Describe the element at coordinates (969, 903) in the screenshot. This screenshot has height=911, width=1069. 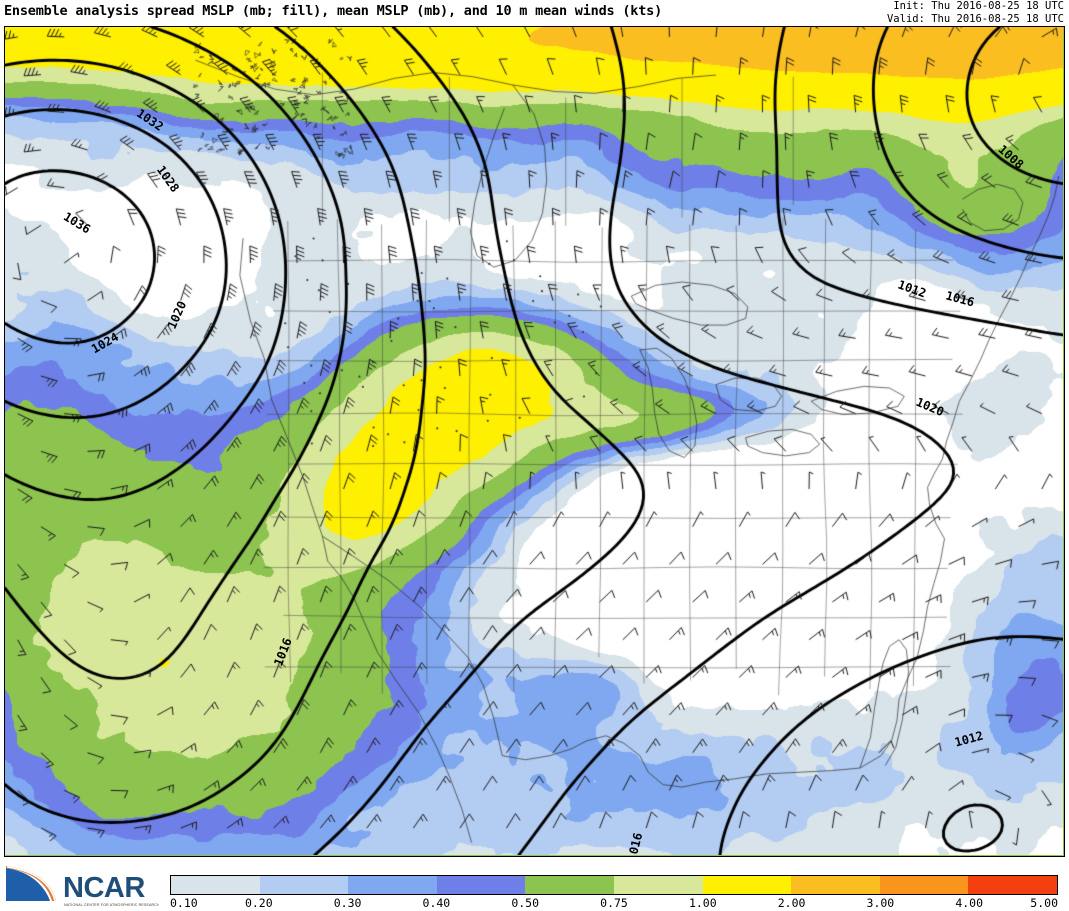
I see `colorbar-tick-4.00: 4.00` at that location.